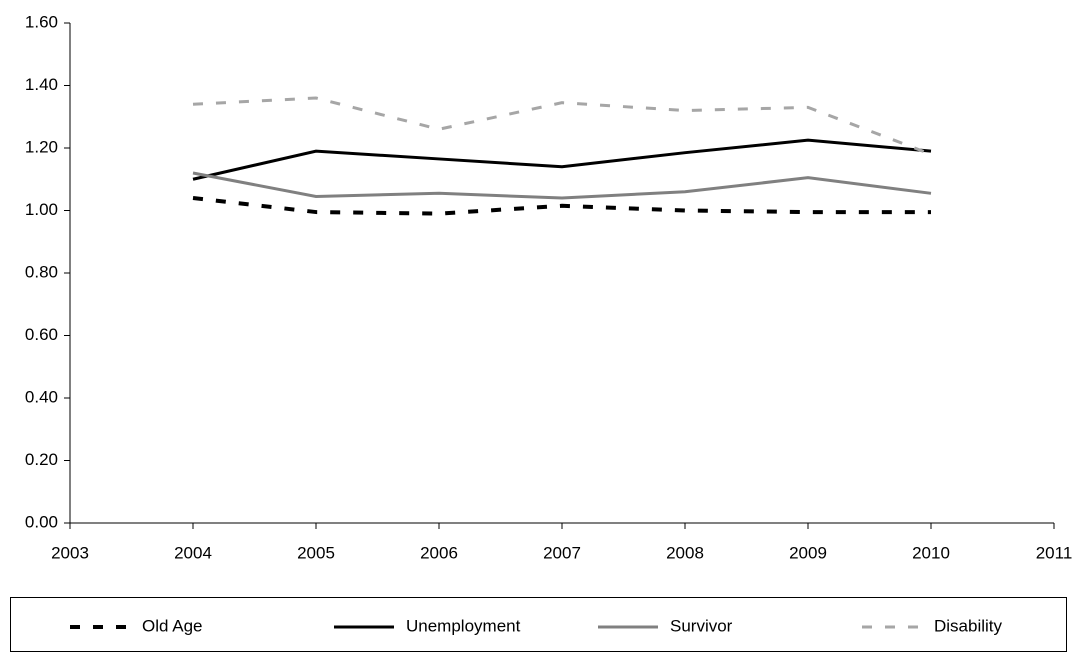 The image size is (1077, 652). Describe the element at coordinates (41, 209) in the screenshot. I see `y-tick-label: 1.00` at that location.